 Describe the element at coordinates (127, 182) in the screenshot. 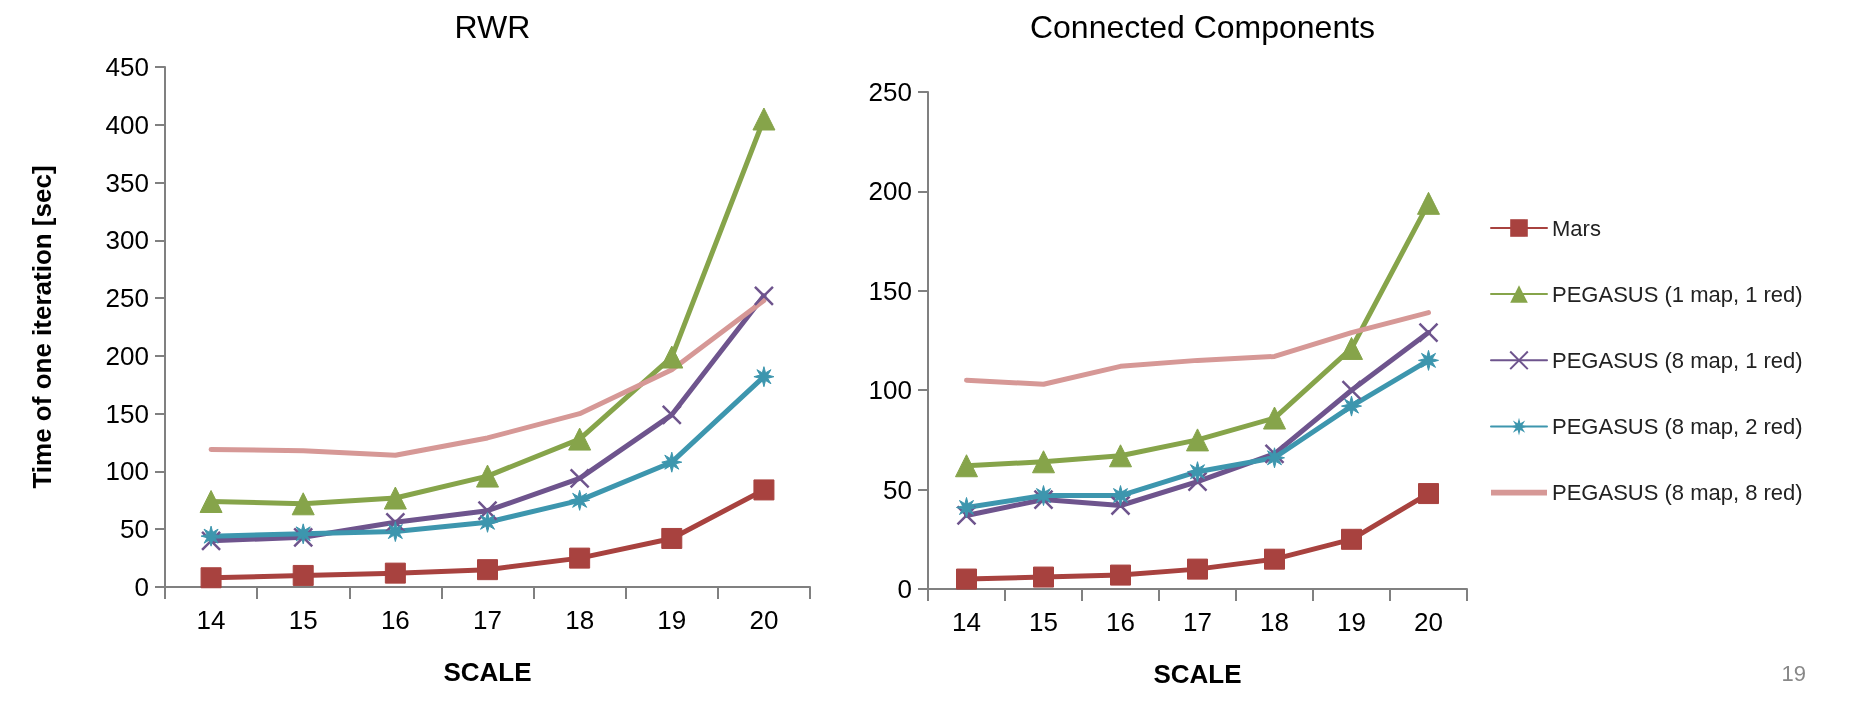

I see `y-tick-label: 350` at that location.